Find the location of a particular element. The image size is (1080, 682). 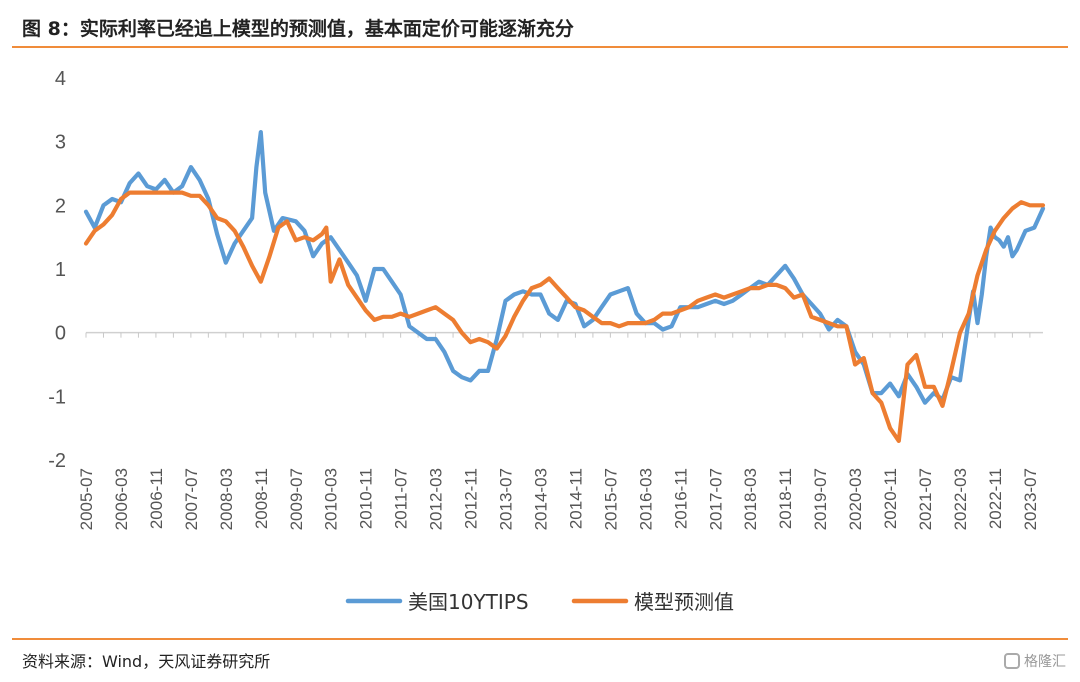

x-tick-label: 2009-07 is located at coordinates (296, 499).